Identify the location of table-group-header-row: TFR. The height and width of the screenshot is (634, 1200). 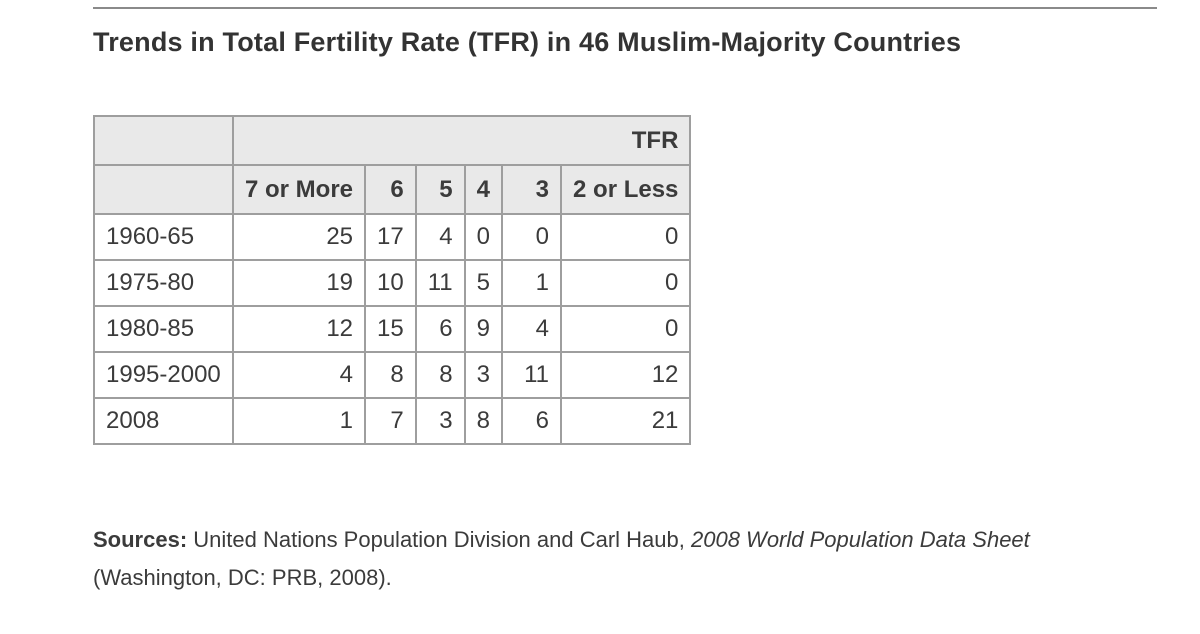
(392, 140).